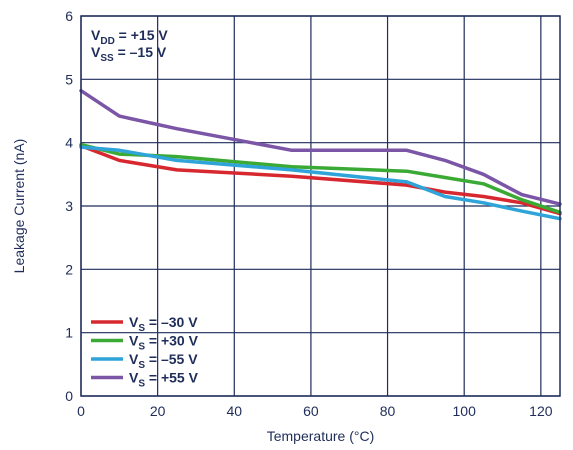 The width and height of the screenshot is (573, 450). Describe the element at coordinates (69, 333) in the screenshot. I see `y-tick-label: 1` at that location.